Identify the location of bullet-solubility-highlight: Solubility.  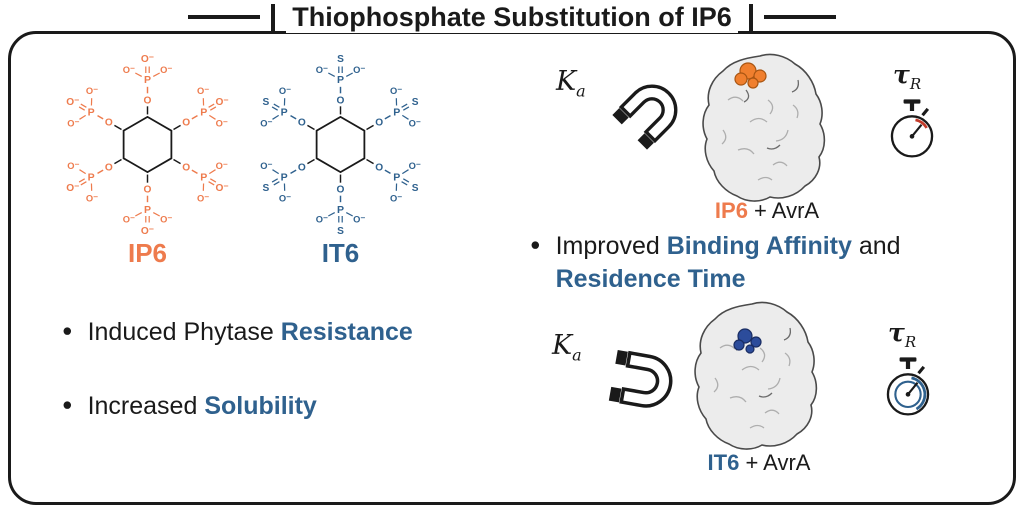
(260, 406).